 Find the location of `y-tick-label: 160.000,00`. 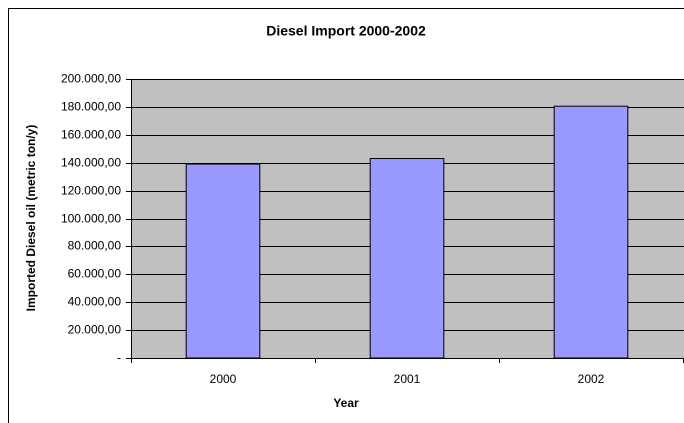

y-tick-label: 160.000,00 is located at coordinates (91, 135).